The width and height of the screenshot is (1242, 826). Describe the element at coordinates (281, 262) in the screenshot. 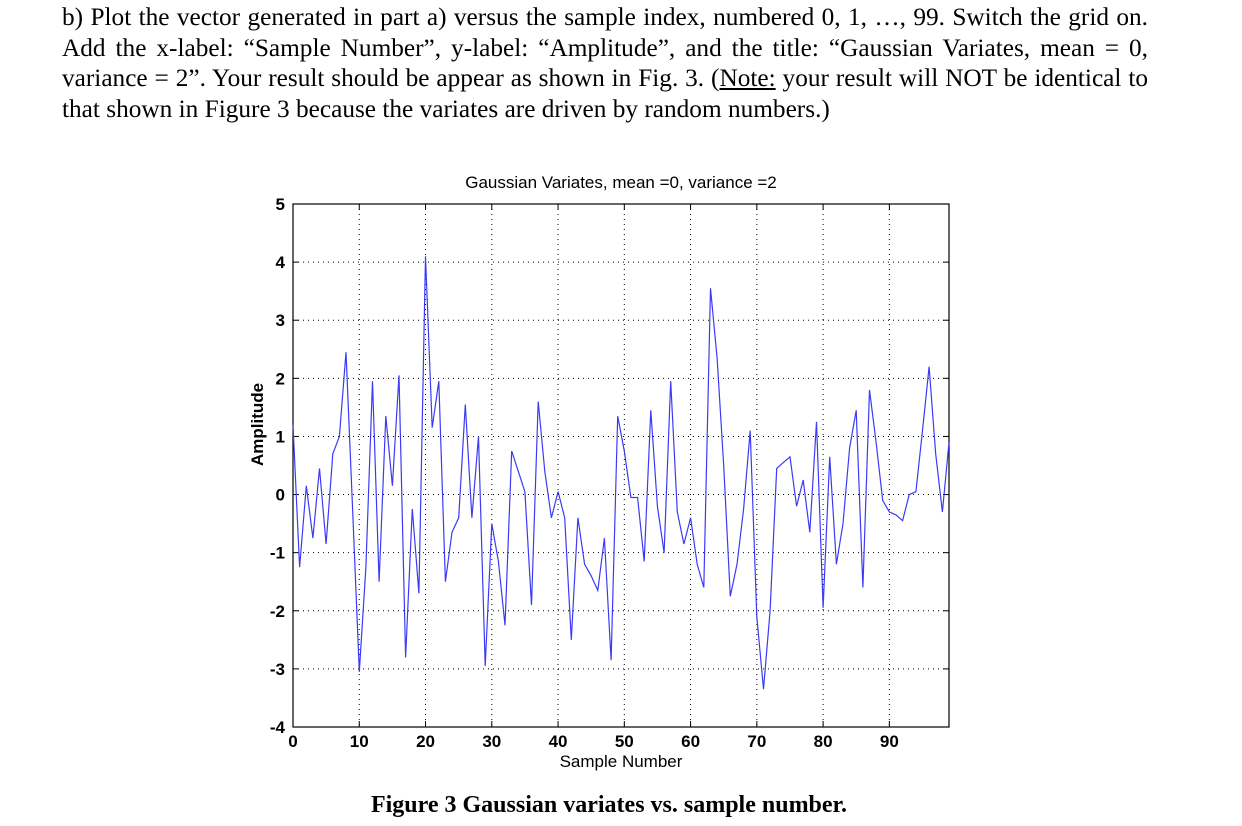

I see `y-tick-label: 4` at that location.